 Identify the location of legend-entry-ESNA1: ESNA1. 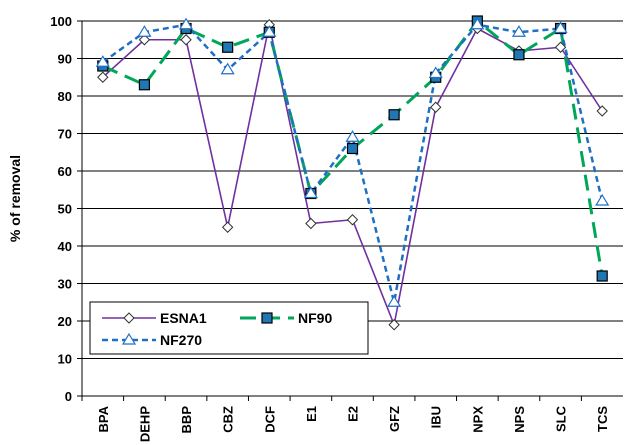
(154, 318).